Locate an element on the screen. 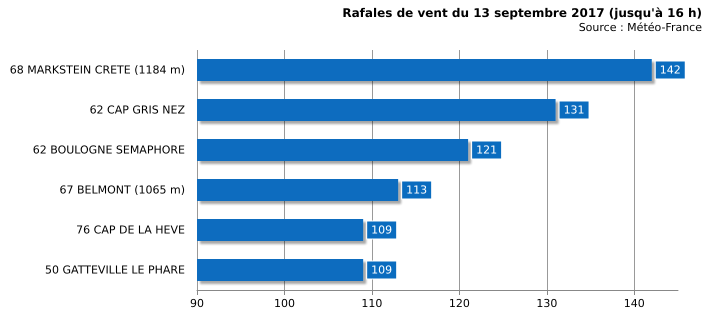  y-tick-label: 62 CAP GRIS NEZ is located at coordinates (138, 110).